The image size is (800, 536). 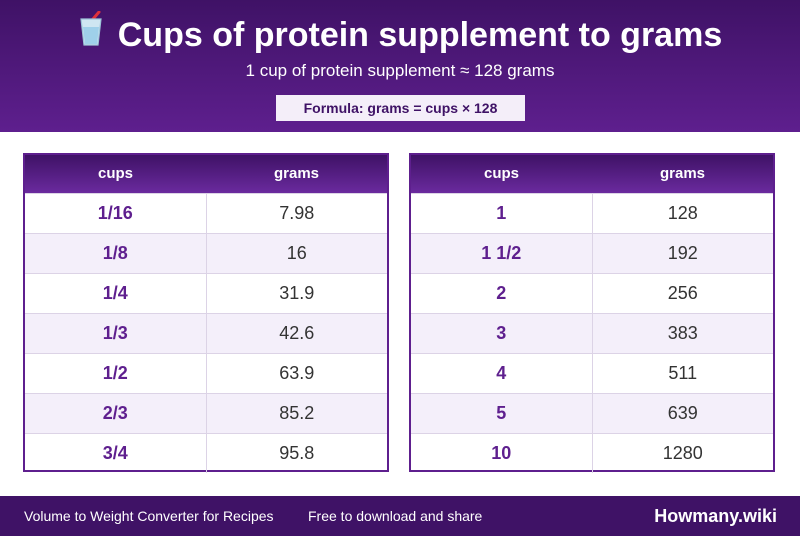 What do you see at coordinates (682, 253) in the screenshot?
I see `grams-cell: 192` at bounding box center [682, 253].